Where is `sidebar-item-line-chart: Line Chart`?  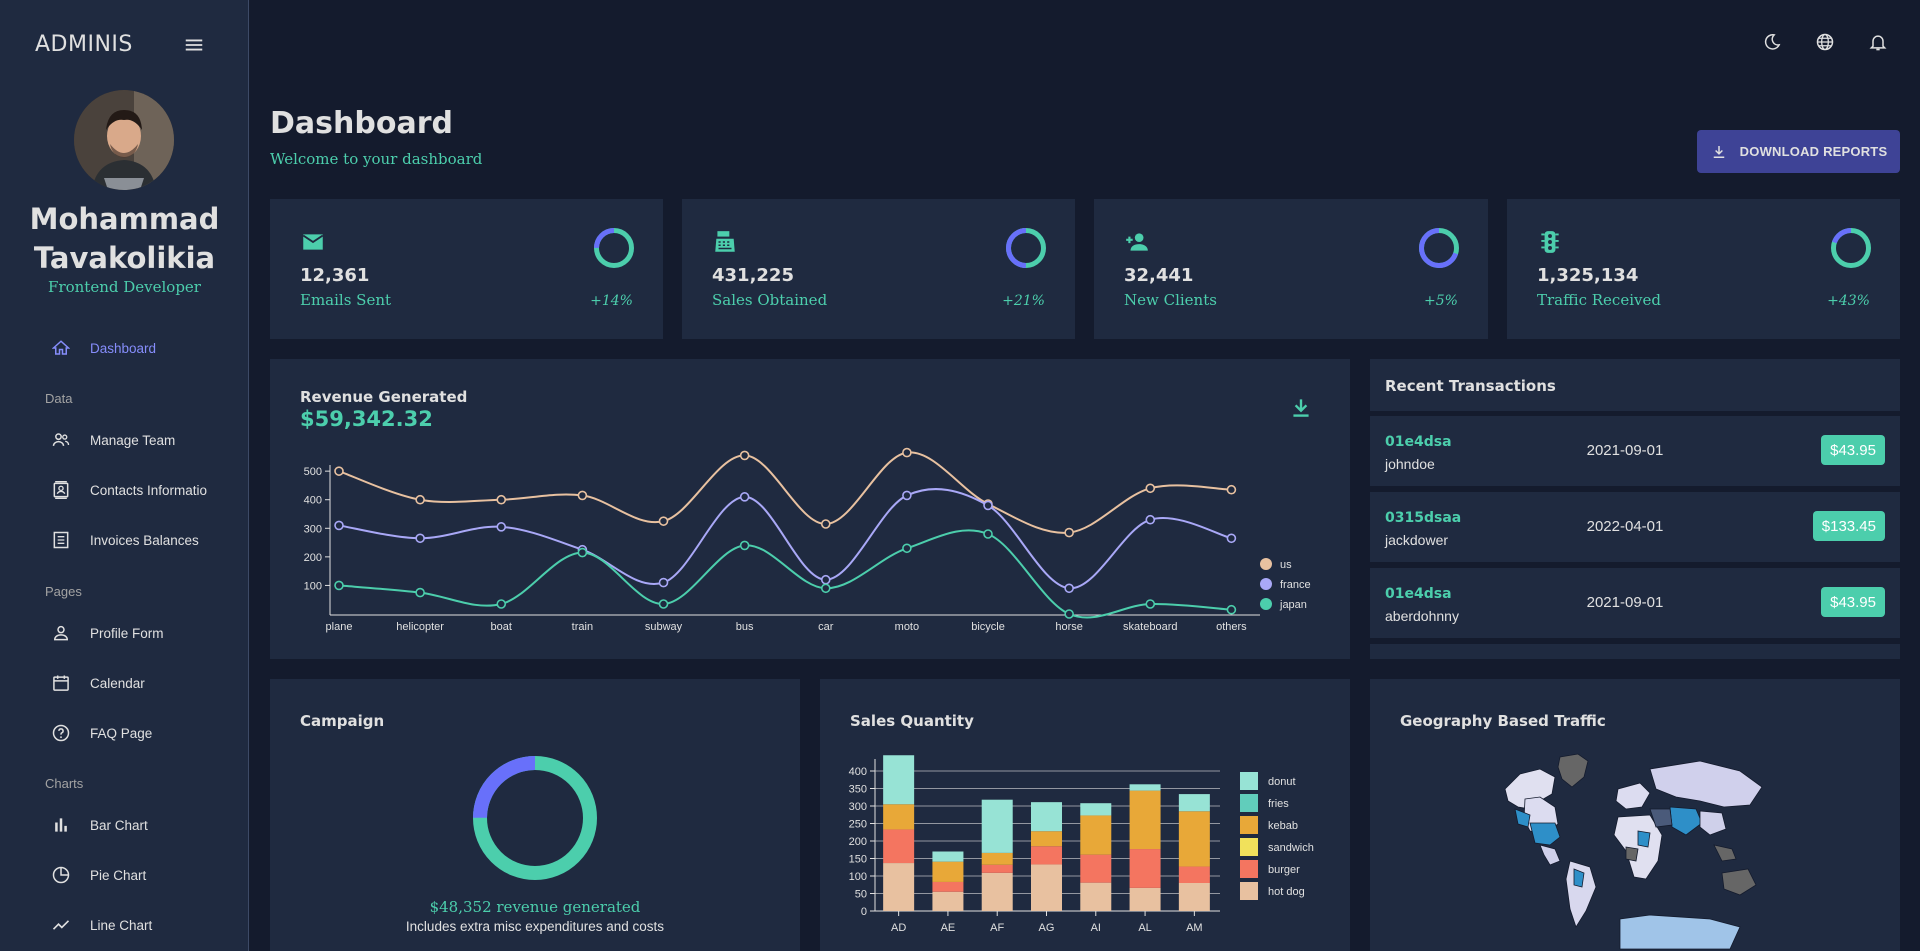
sidebar-item-line-chart: Line Chart is located at coordinates (101, 925).